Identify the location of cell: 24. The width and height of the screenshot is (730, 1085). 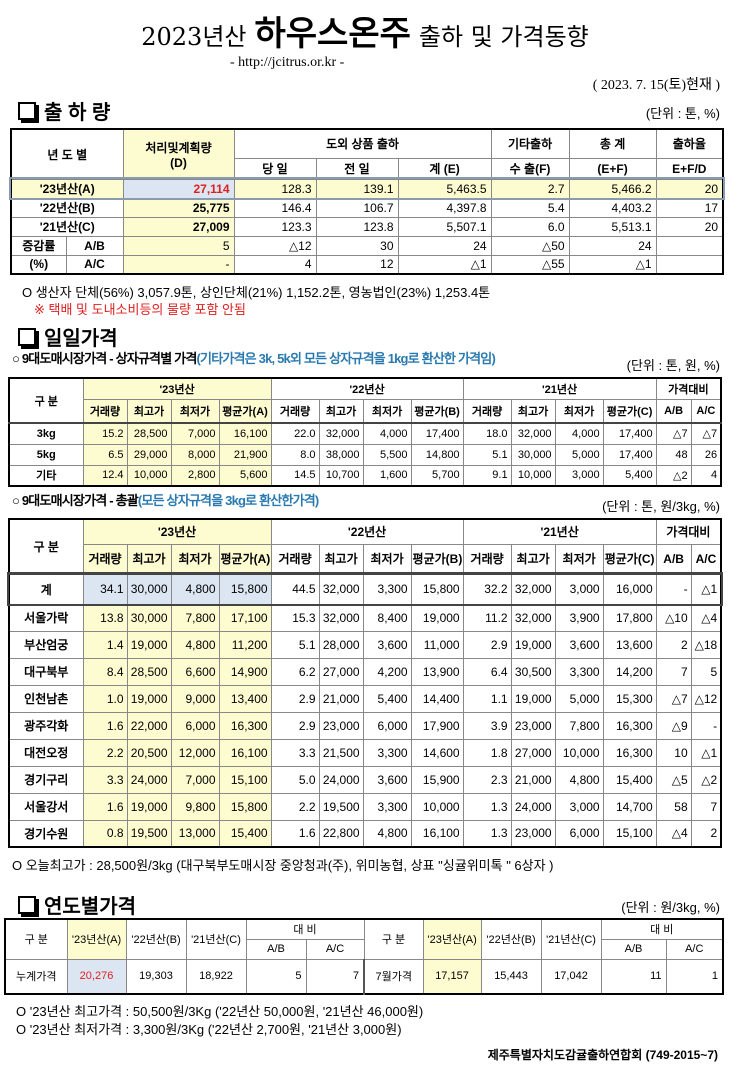
(612, 245).